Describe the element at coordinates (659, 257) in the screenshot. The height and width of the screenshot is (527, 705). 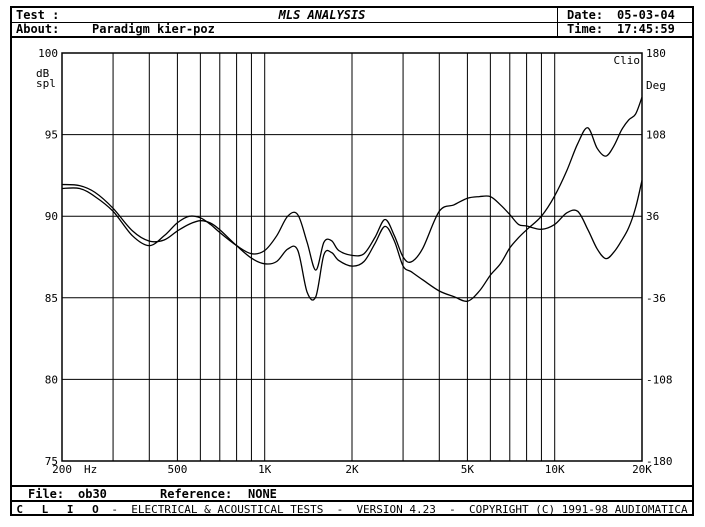
I see `y2-tick-labels: 180 108 36 -36 -108 -180` at that location.